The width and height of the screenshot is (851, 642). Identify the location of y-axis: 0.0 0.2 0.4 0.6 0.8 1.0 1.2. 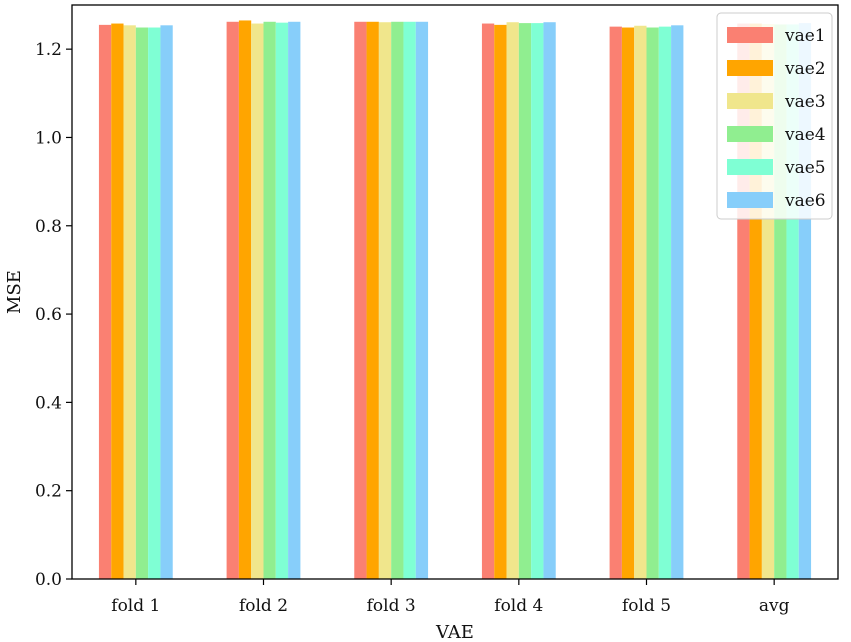
(53, 315).